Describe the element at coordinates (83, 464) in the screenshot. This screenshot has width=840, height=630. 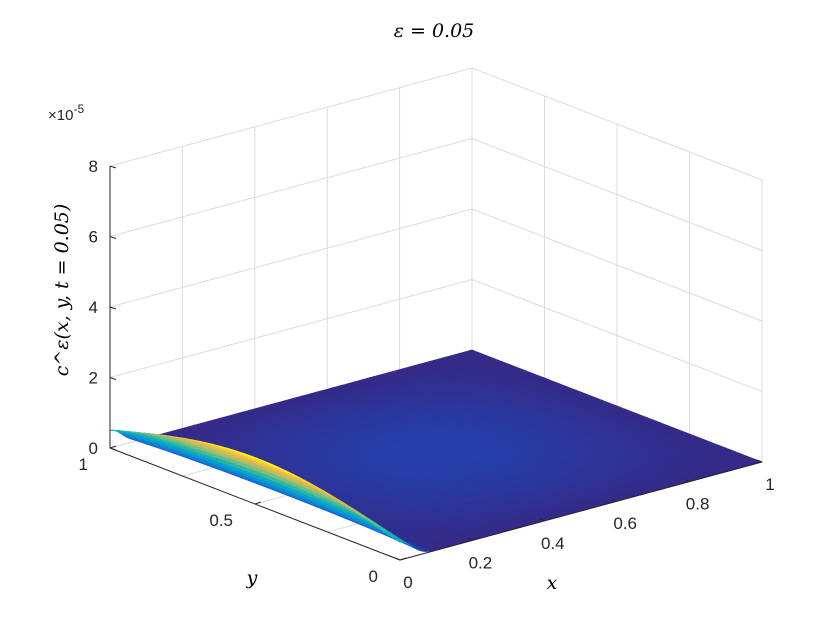
I see `y-tick-label: 1` at that location.